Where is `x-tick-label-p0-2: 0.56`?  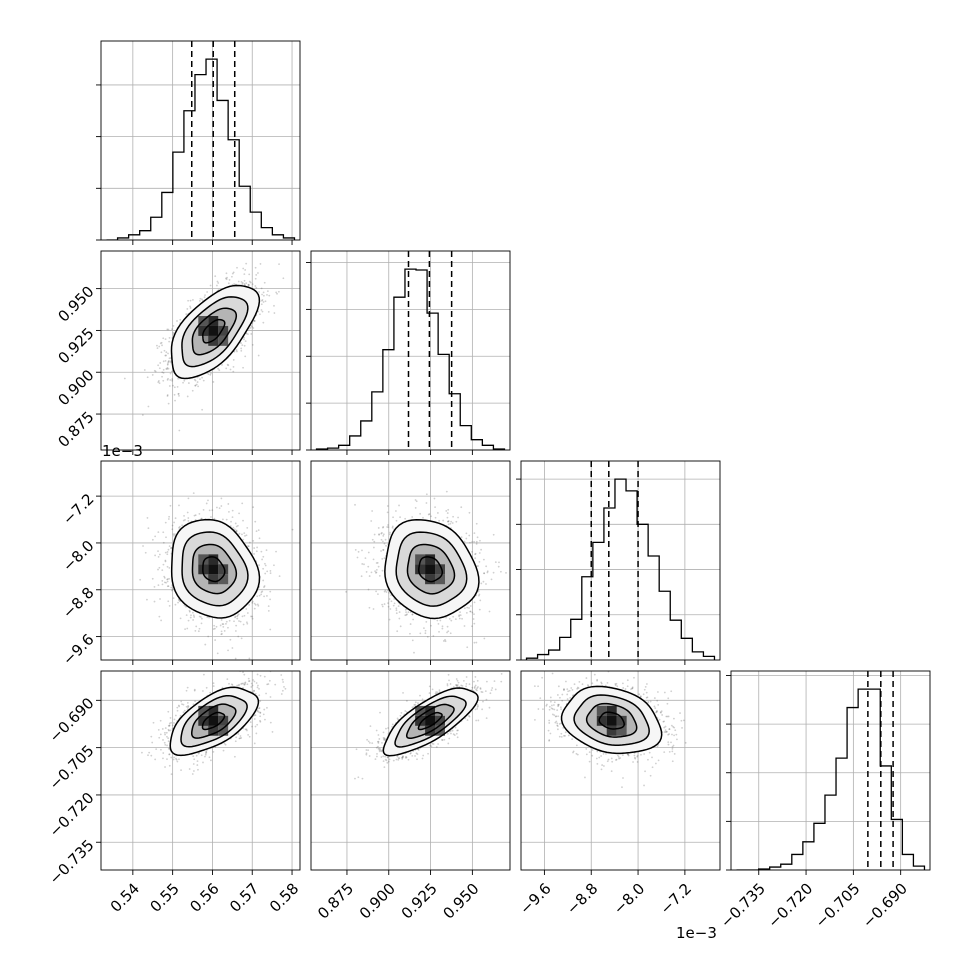
x-tick-label-p0-2: 0.56 is located at coordinates (204, 898).